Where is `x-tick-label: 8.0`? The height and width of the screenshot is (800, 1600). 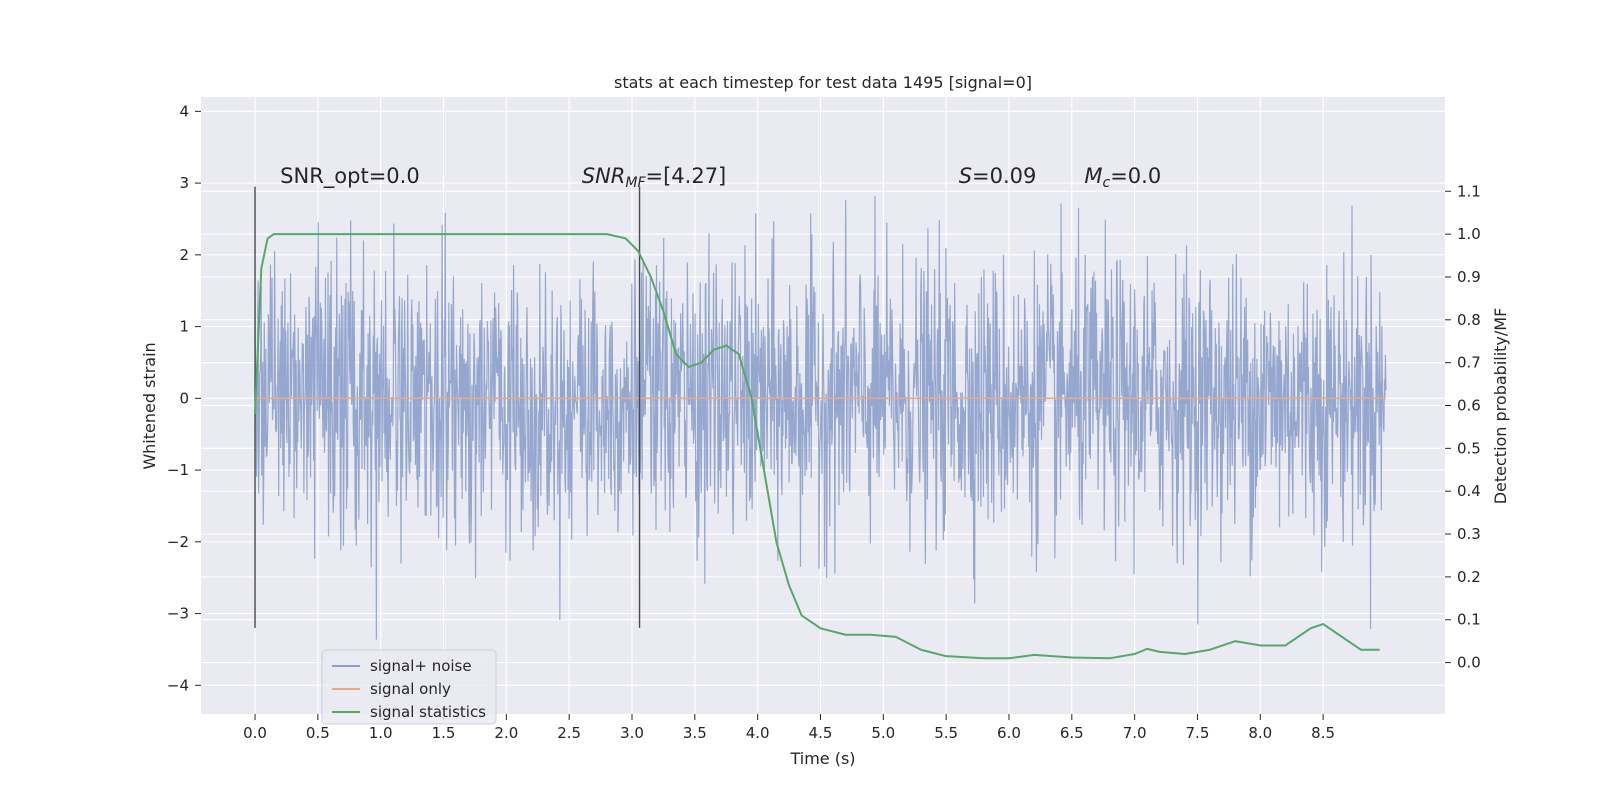
x-tick-label: 8.0 is located at coordinates (1260, 733).